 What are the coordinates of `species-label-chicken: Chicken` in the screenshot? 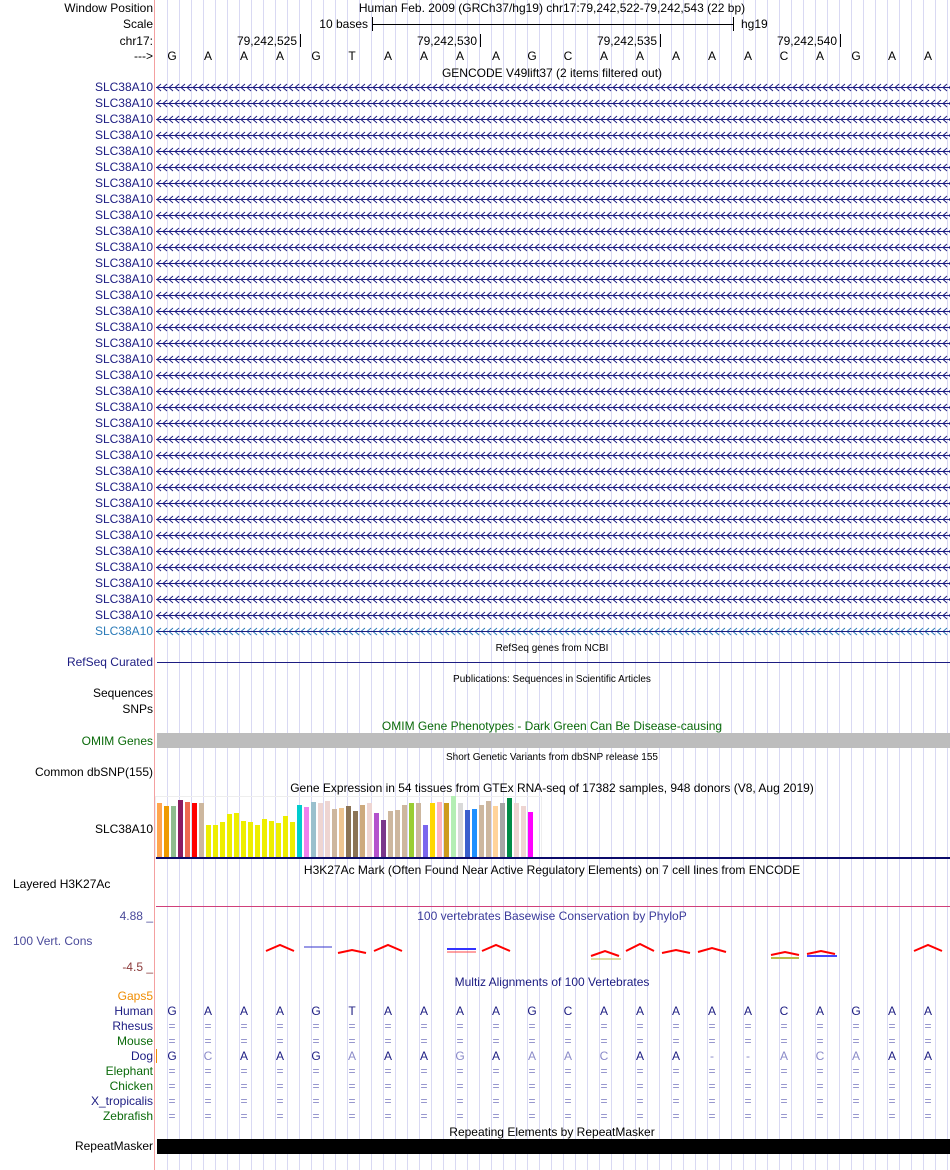 It's located at (131, 1086).